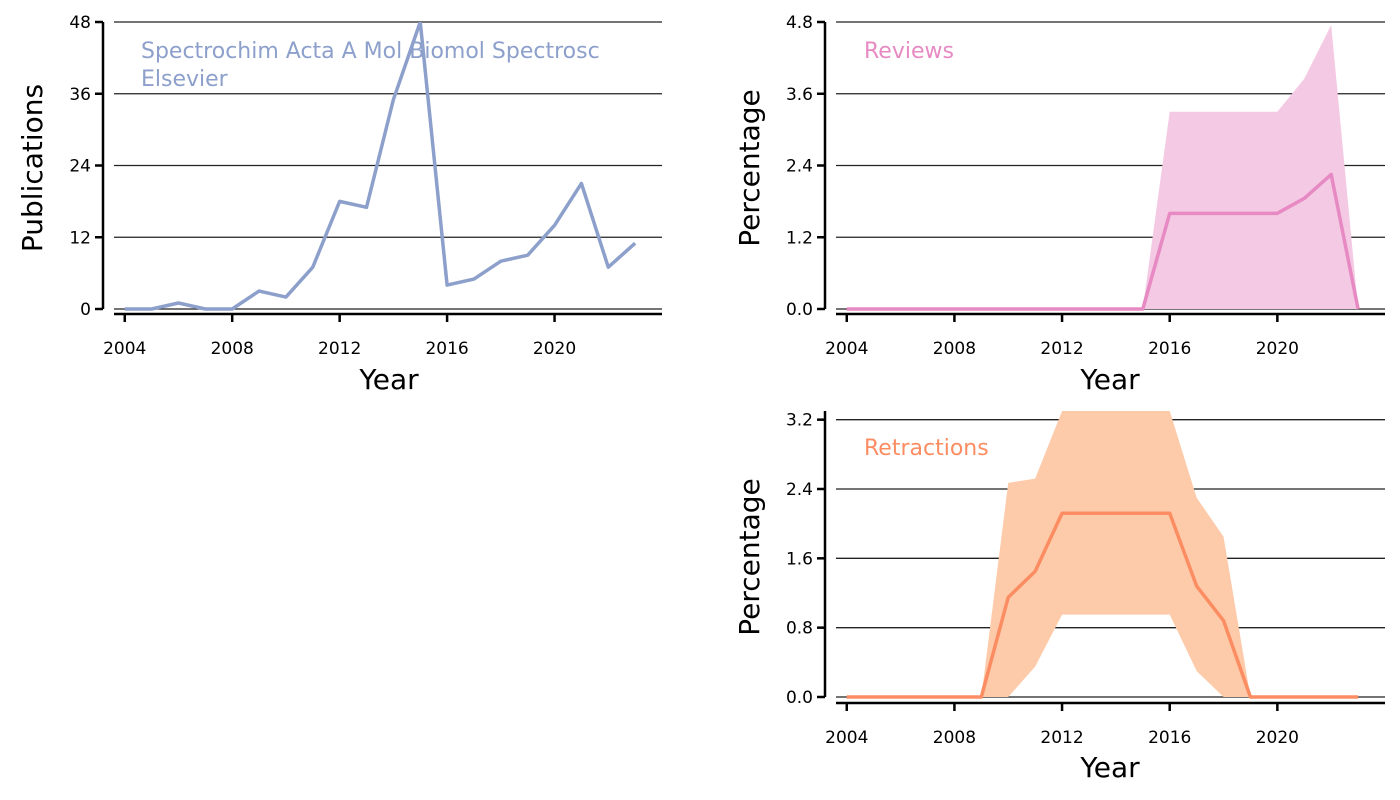 Image resolution: width=1400 pixels, height=800 pixels. What do you see at coordinates (85, 310) in the screenshot?
I see `publications-y-tick-label-0: 0` at bounding box center [85, 310].